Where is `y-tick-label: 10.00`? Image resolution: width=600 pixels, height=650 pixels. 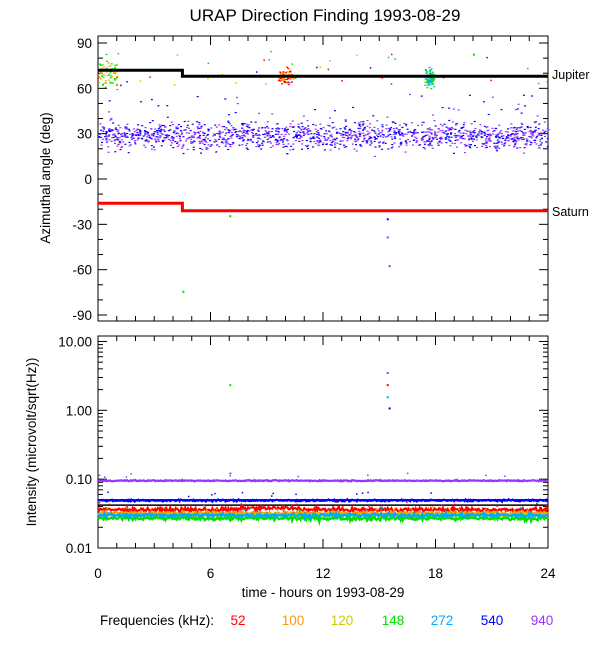 y-tick-label: 10.00 is located at coordinates (75, 341).